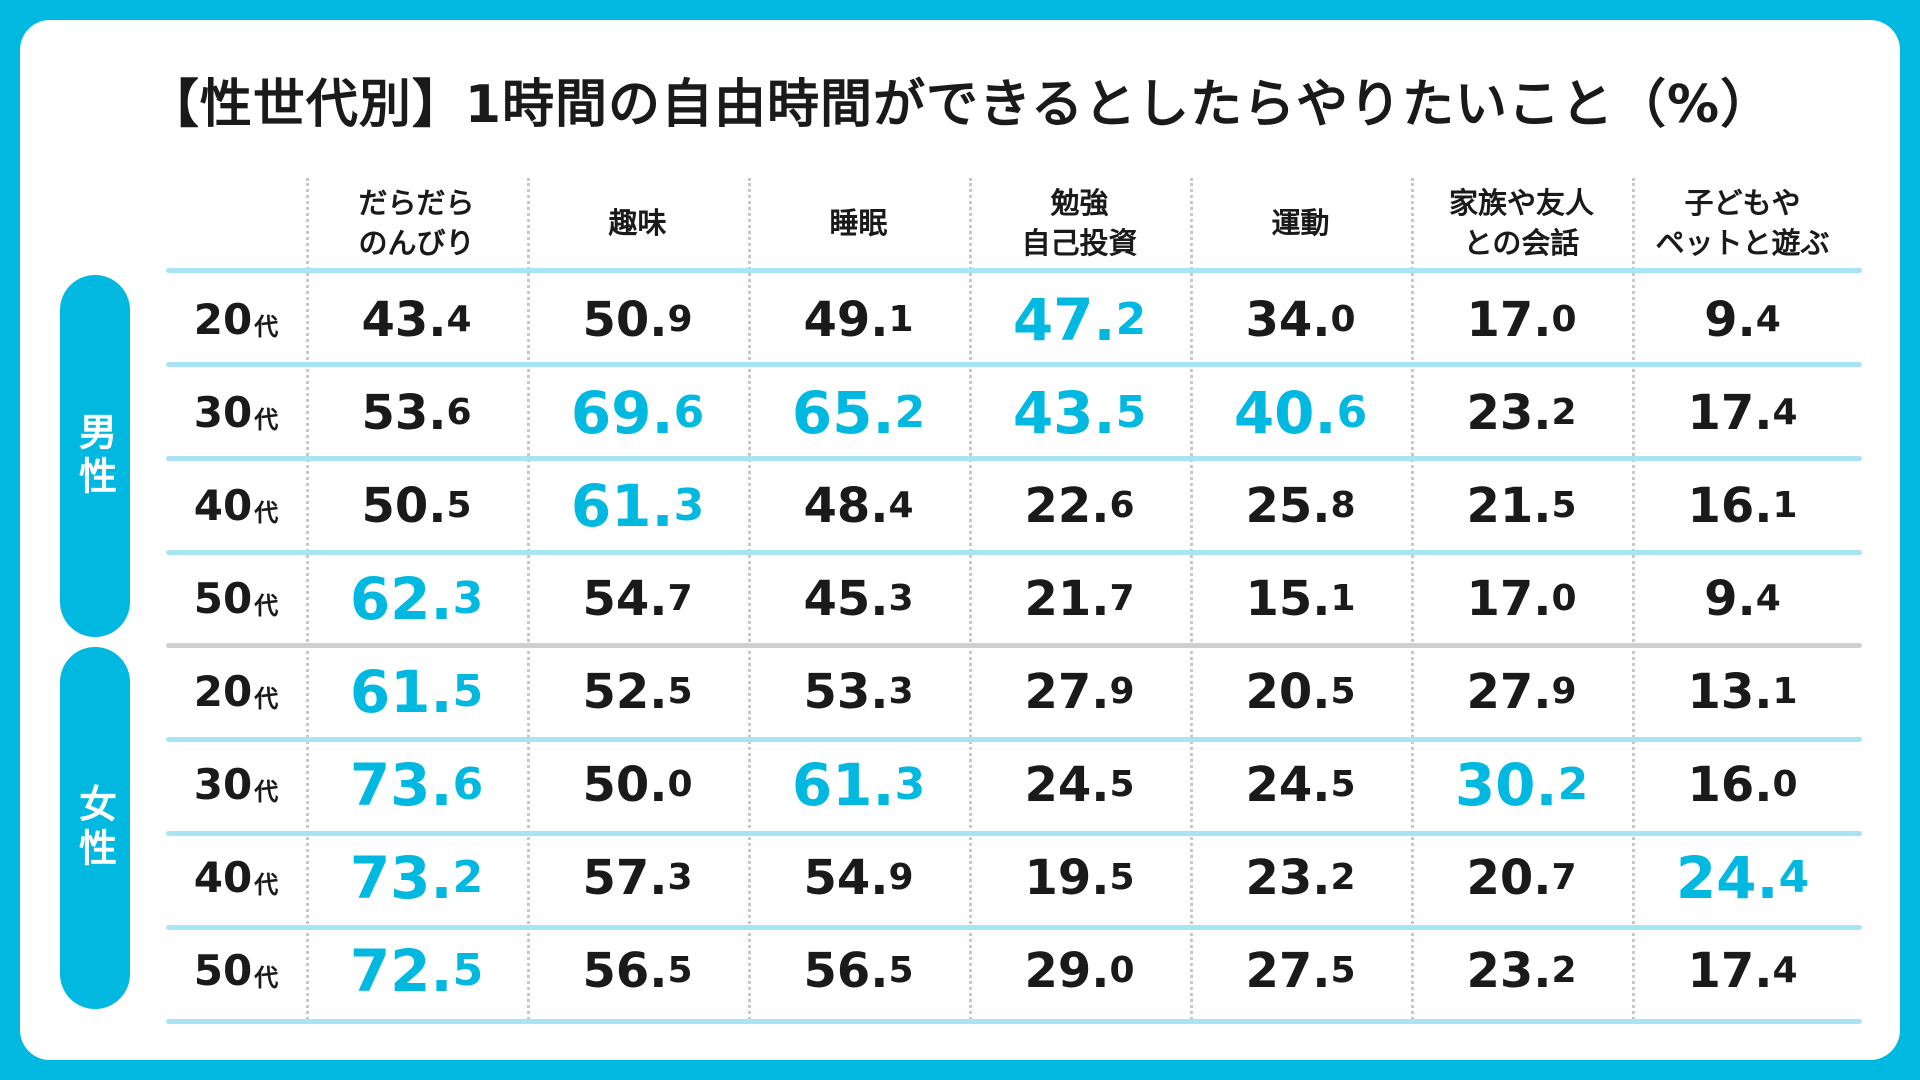 The image size is (1920, 1080). Describe the element at coordinates (1730, 691) in the screenshot. I see `value-integer: 13.` at that location.